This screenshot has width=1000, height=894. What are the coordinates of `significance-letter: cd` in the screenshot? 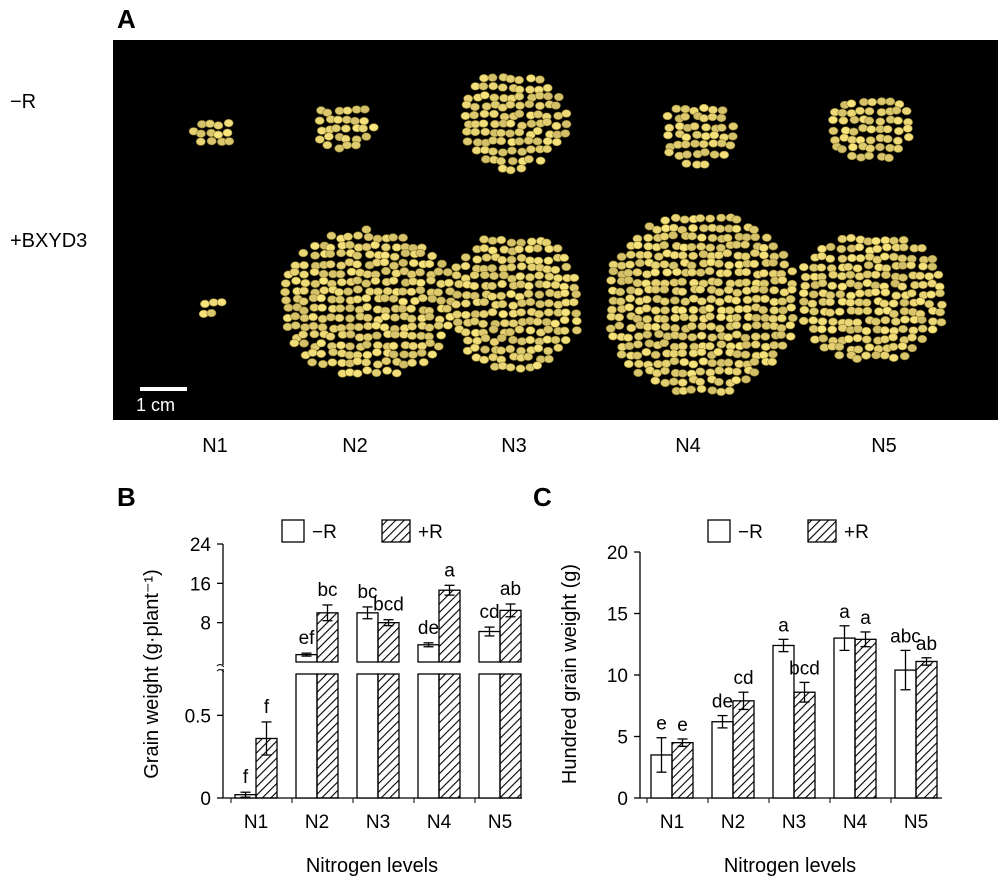 It's located at (489, 612).